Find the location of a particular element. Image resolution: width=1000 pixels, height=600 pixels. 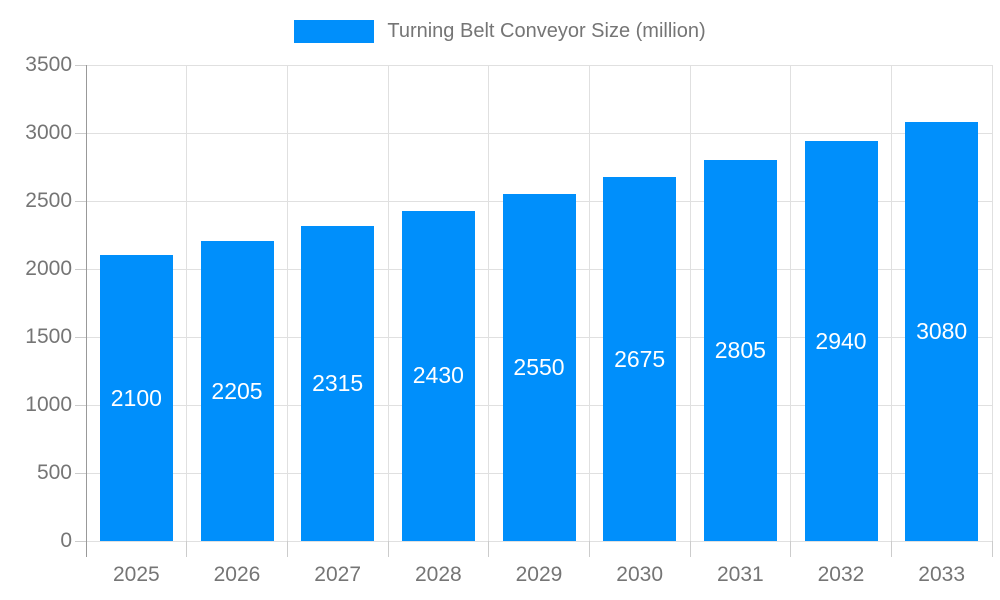

bar-value-label: 2940 is located at coordinates (841, 340).